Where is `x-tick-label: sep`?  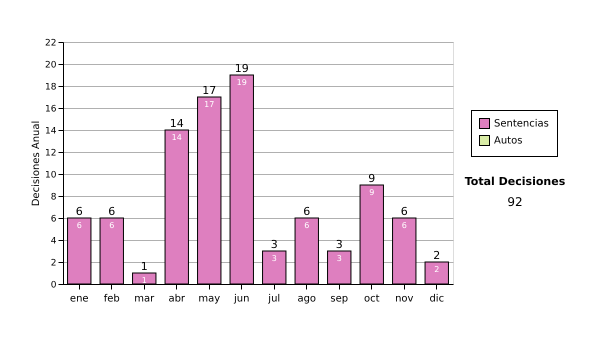 x-tick-label: sep is located at coordinates (339, 299).